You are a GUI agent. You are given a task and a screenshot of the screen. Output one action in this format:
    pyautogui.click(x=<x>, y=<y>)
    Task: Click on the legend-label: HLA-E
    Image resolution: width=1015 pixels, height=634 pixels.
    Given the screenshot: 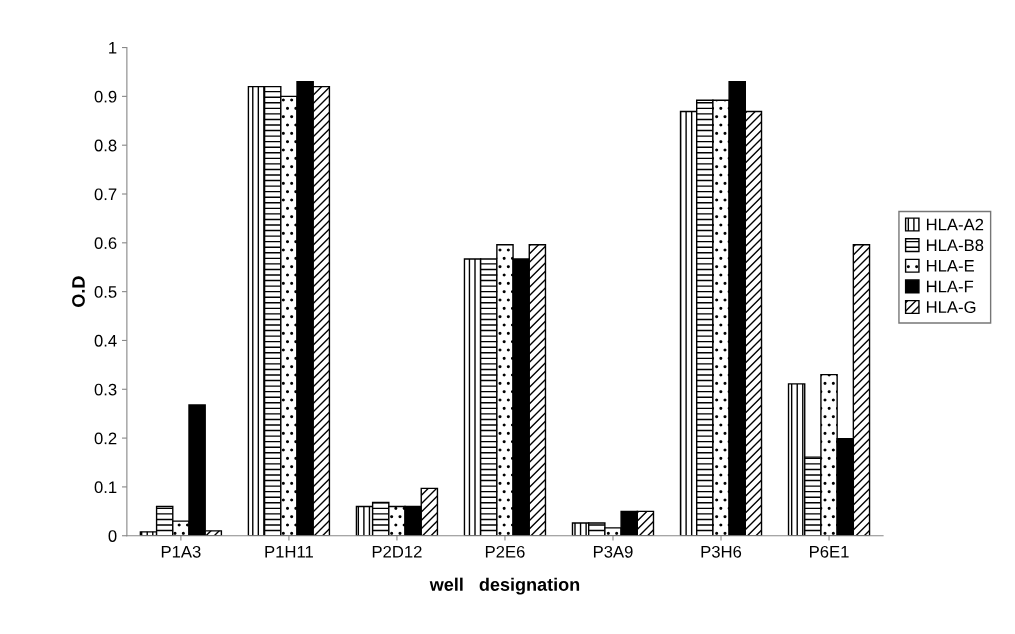 What is the action you would take?
    pyautogui.click(x=950, y=266)
    